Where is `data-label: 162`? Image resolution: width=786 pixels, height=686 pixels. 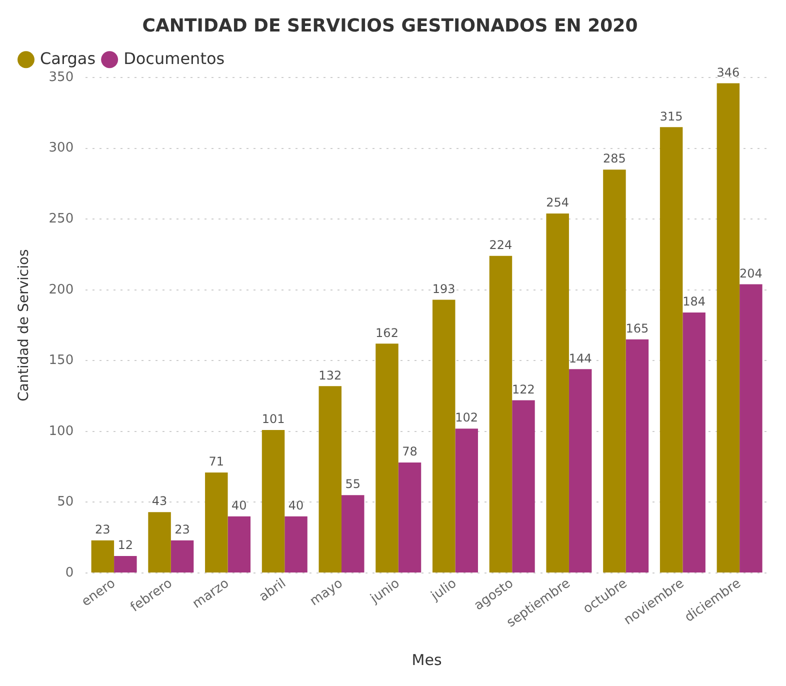
data-label: 162 is located at coordinates (387, 333).